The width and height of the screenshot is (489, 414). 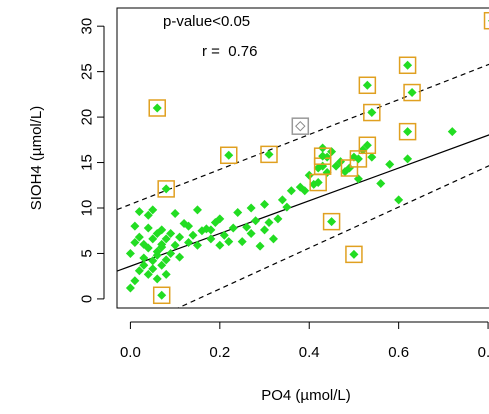 What do you see at coordinates (309, 352) in the screenshot?
I see `x-tick-label: 0.4` at bounding box center [309, 352].